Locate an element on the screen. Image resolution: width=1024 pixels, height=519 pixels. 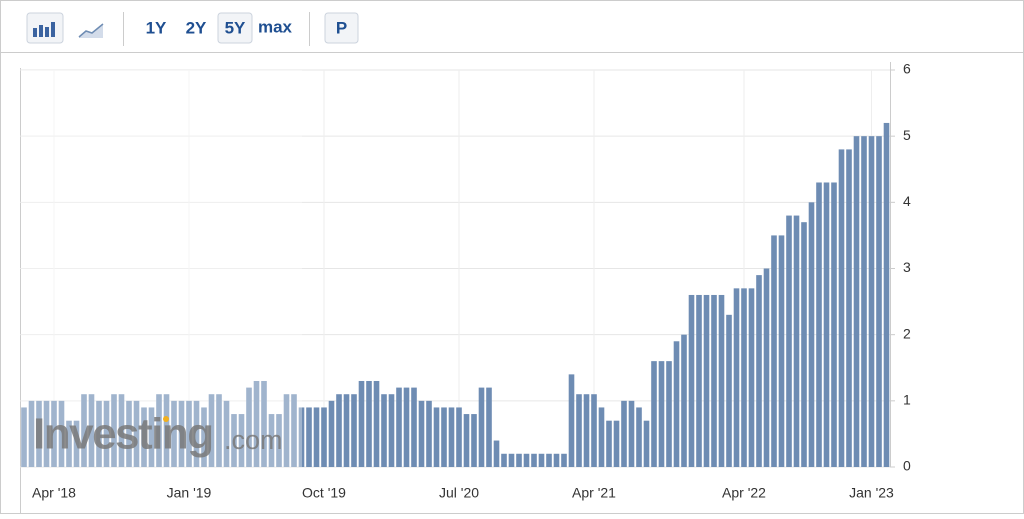
watermark: Investing is located at coordinates (123, 434).